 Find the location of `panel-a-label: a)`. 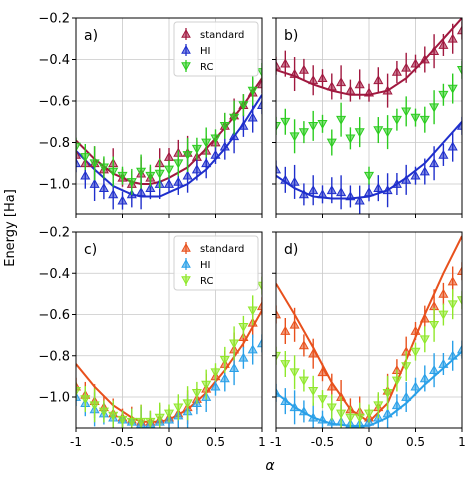

panel-a-label: a) is located at coordinates (91, 36).